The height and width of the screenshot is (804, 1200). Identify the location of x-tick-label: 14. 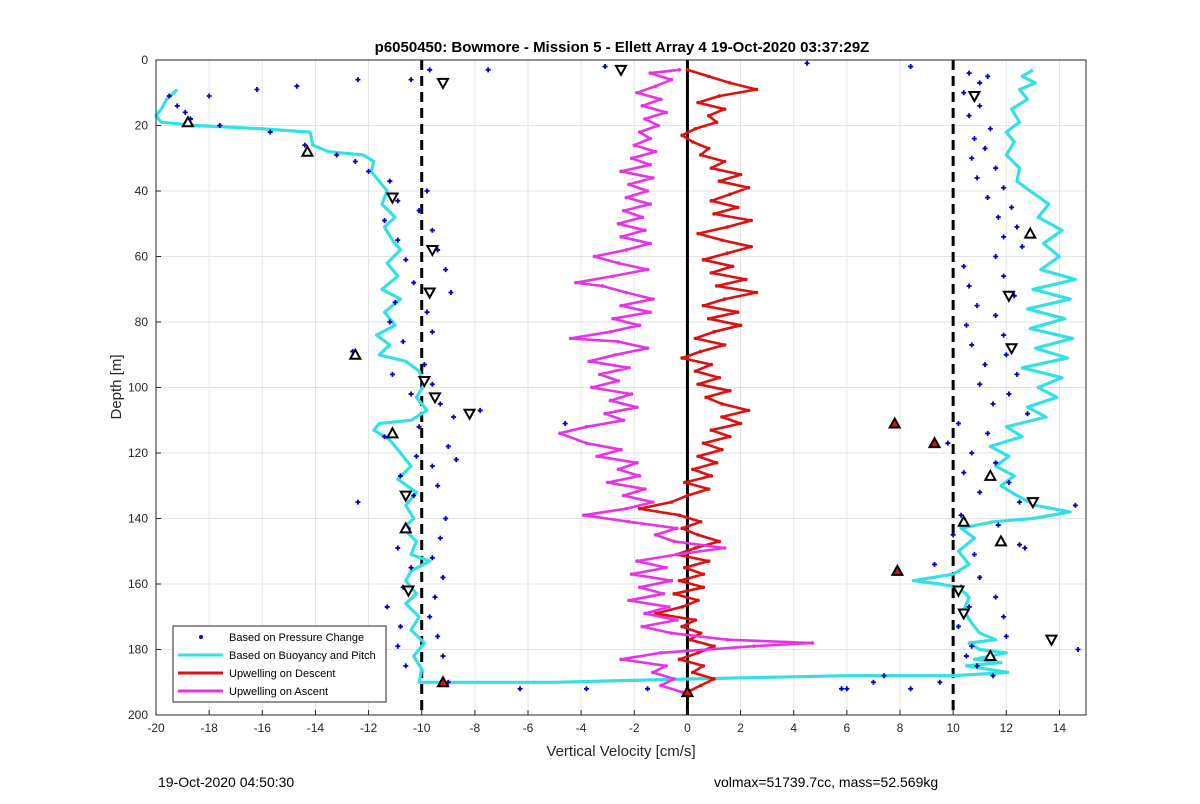
(1060, 728).